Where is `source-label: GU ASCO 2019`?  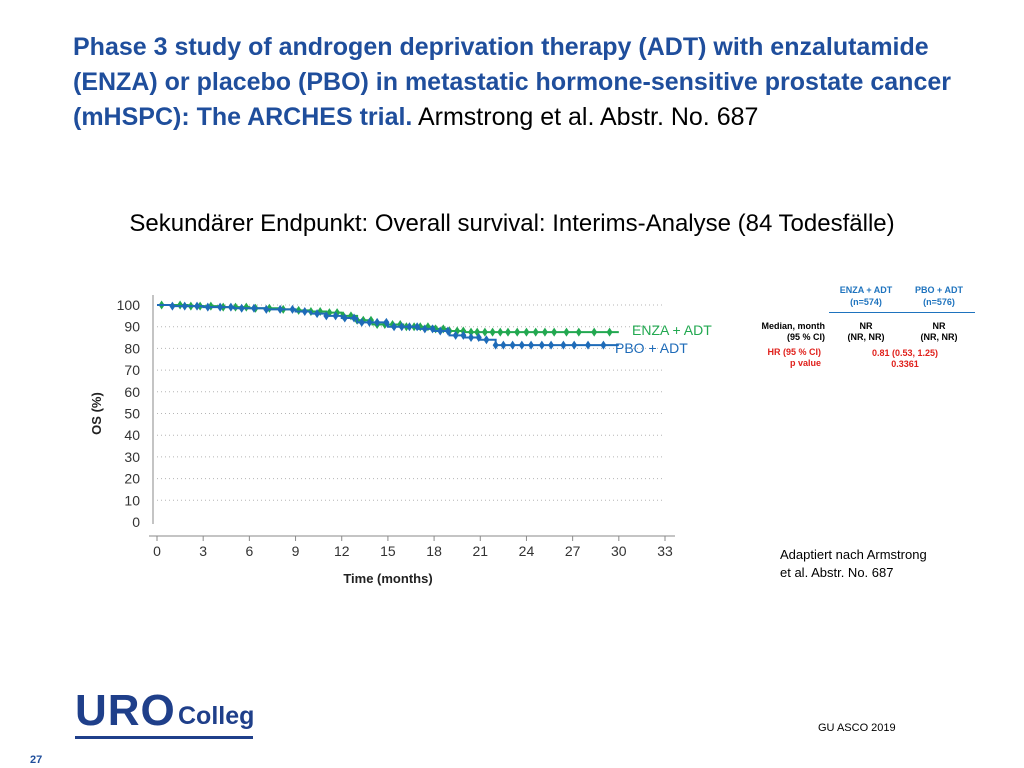
source-label: GU ASCO 2019 is located at coordinates (857, 728).